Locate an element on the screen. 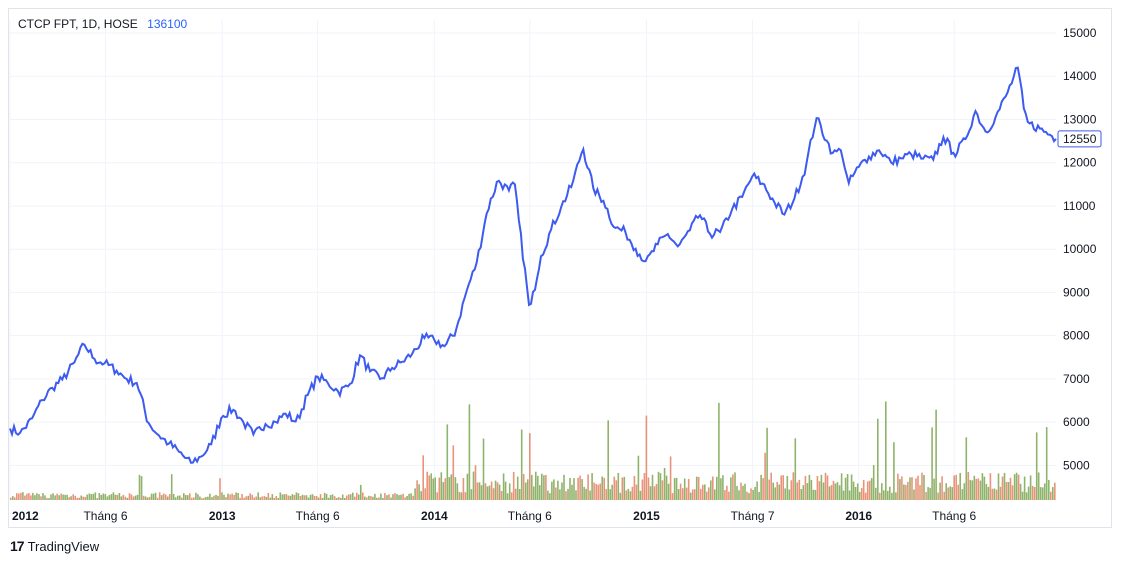 The image size is (1122, 564). tradingview-brand: 17 TradingView is located at coordinates (54, 546).